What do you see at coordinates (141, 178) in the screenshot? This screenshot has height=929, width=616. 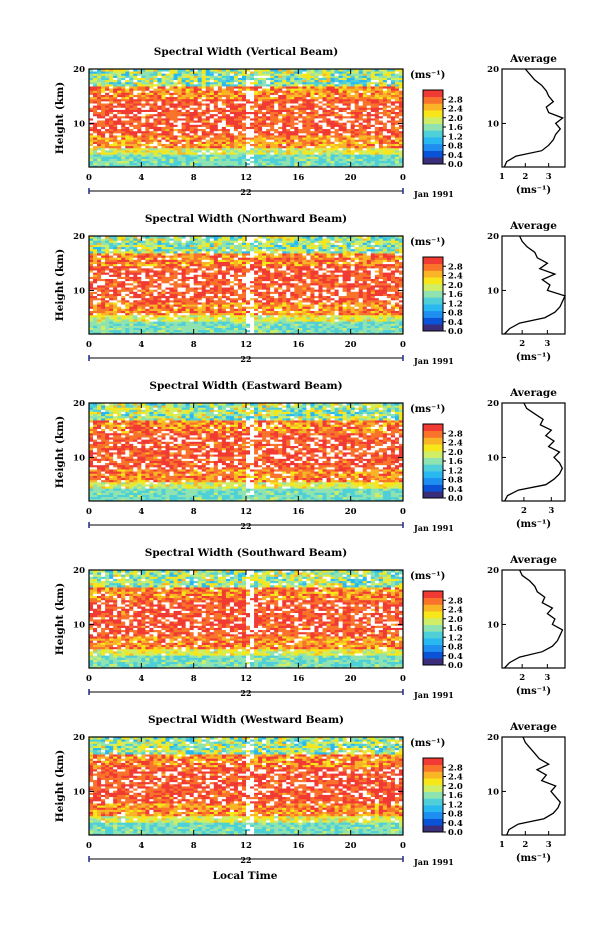 I see `x-tick-label: 4` at bounding box center [141, 178].